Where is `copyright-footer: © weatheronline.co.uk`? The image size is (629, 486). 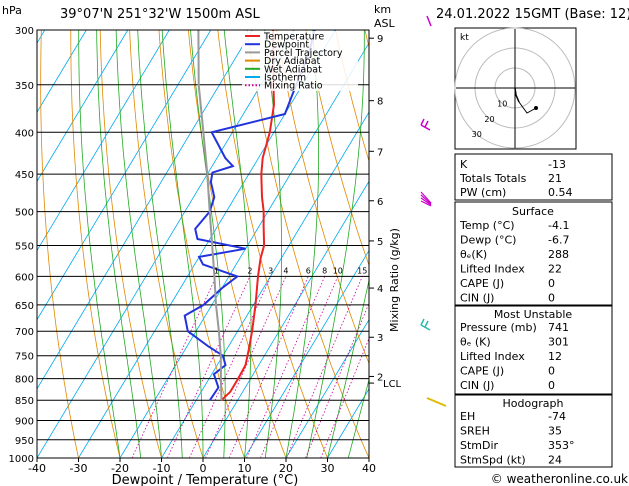
copyright-footer: © weatheronline.co.uk is located at coordinates (559, 479).